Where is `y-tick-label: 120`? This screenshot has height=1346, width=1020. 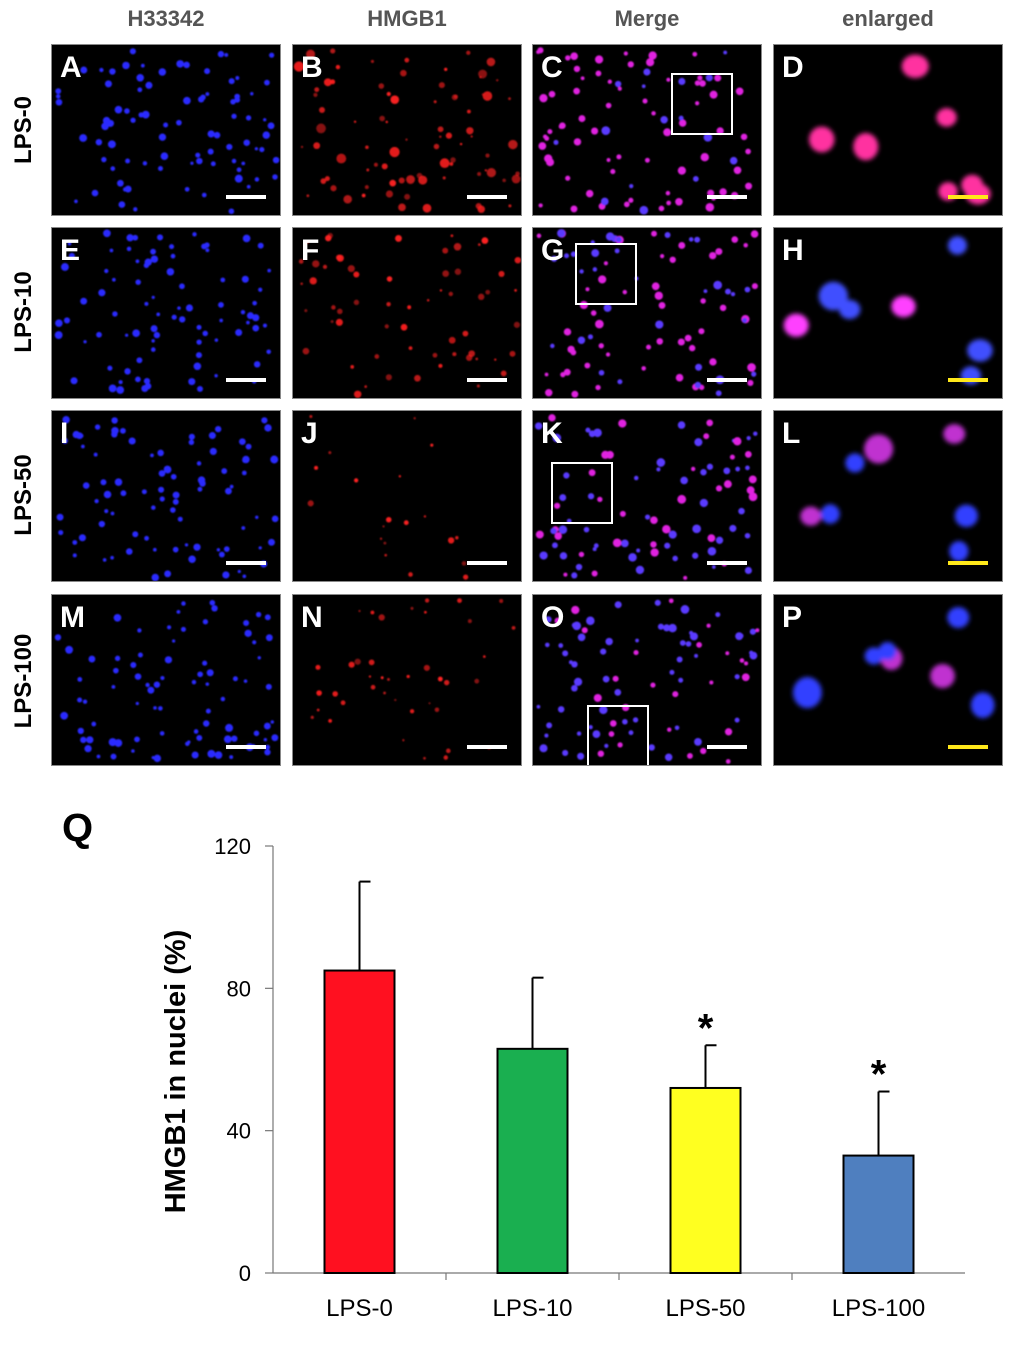 y-tick-label: 120 is located at coordinates (232, 846).